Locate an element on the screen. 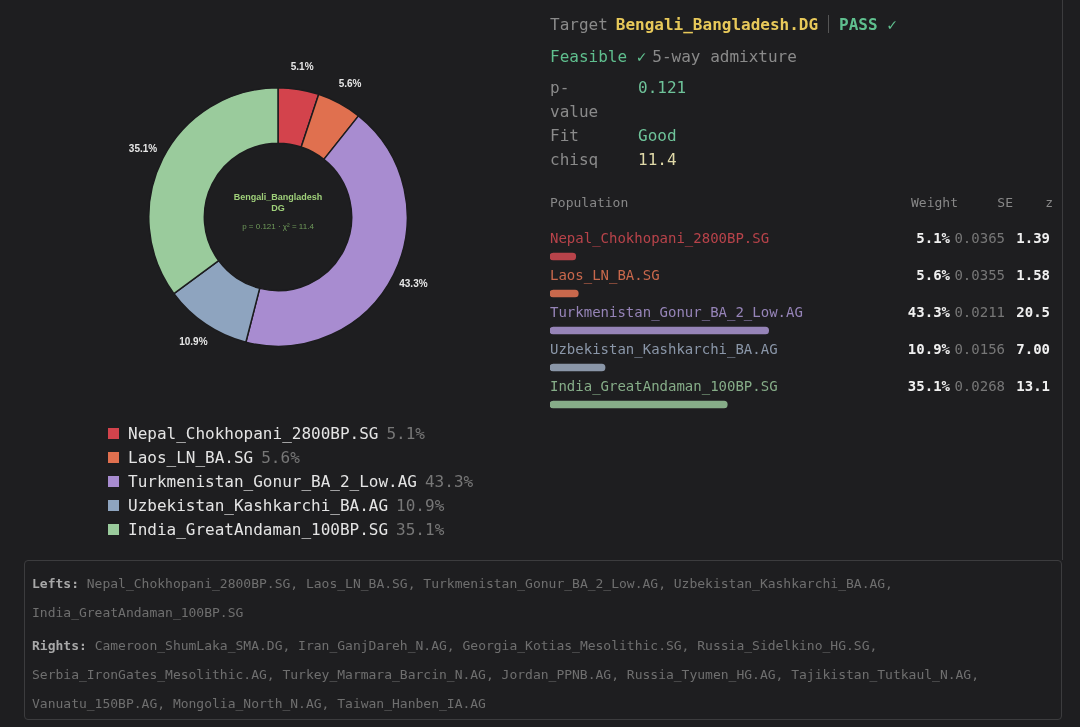 This screenshot has width=1080, height=727. y-tick-label: India_GreatAndaman_100BP.SG is located at coordinates (664, 387).